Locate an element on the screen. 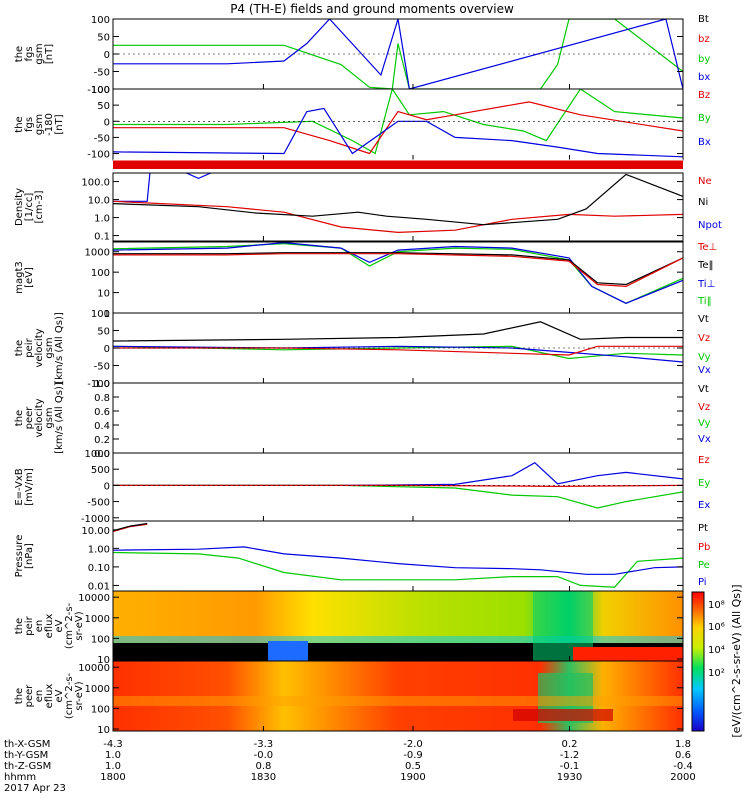 Image resolution: width=750 pixels, height=800 pixels. ylabel-9-2: en is located at coordinates (39, 696).